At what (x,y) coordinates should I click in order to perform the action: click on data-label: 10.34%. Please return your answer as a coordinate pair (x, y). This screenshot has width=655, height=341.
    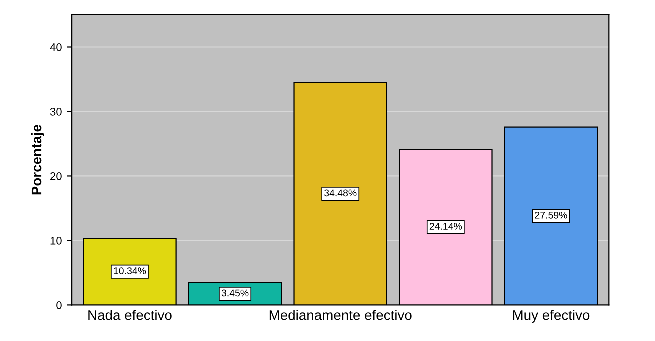
    Looking at the image, I should click on (130, 271).